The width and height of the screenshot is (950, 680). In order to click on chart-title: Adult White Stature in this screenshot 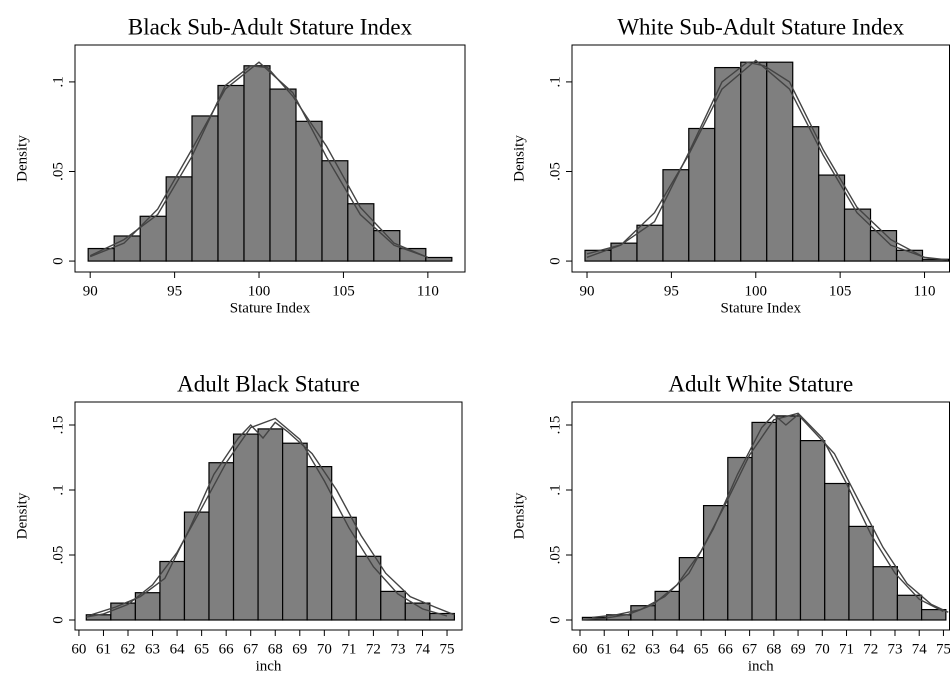, I will do `click(760, 383)`.